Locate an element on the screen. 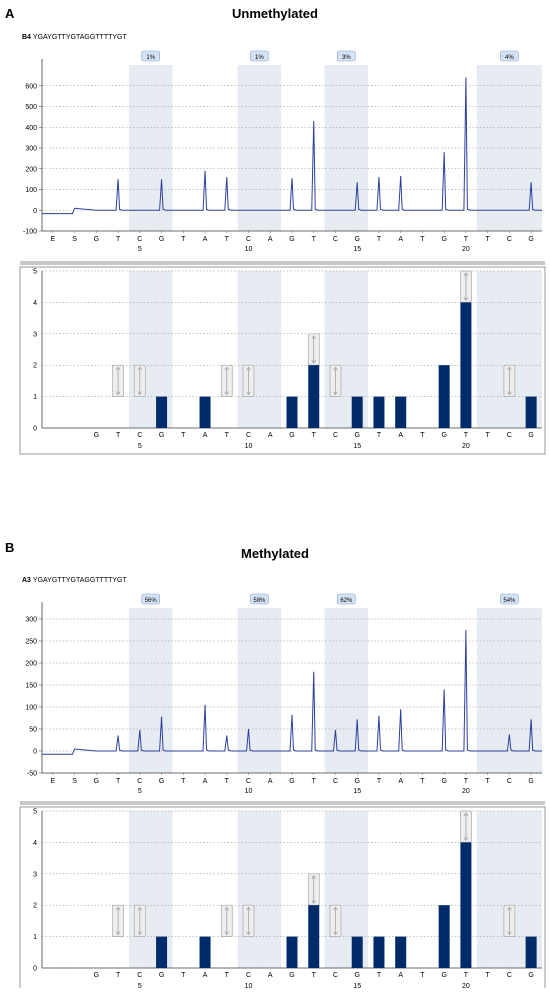  methylation-label: 4% is located at coordinates (509, 58).